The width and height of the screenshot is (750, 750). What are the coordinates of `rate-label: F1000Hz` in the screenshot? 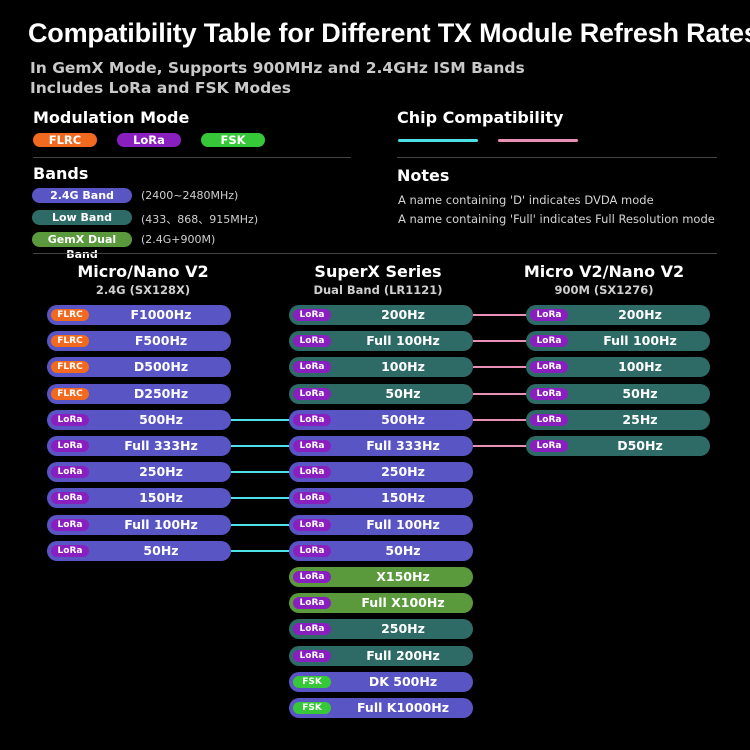 It's located at (161, 314).